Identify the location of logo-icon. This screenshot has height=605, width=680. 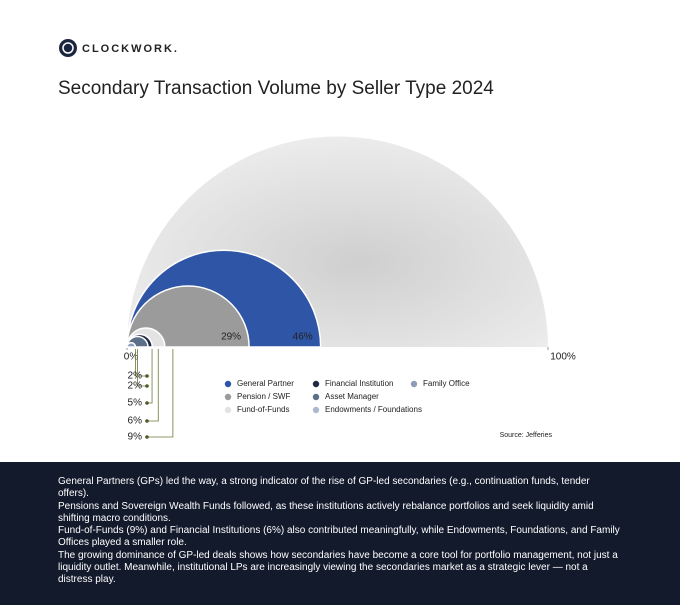
(68, 48).